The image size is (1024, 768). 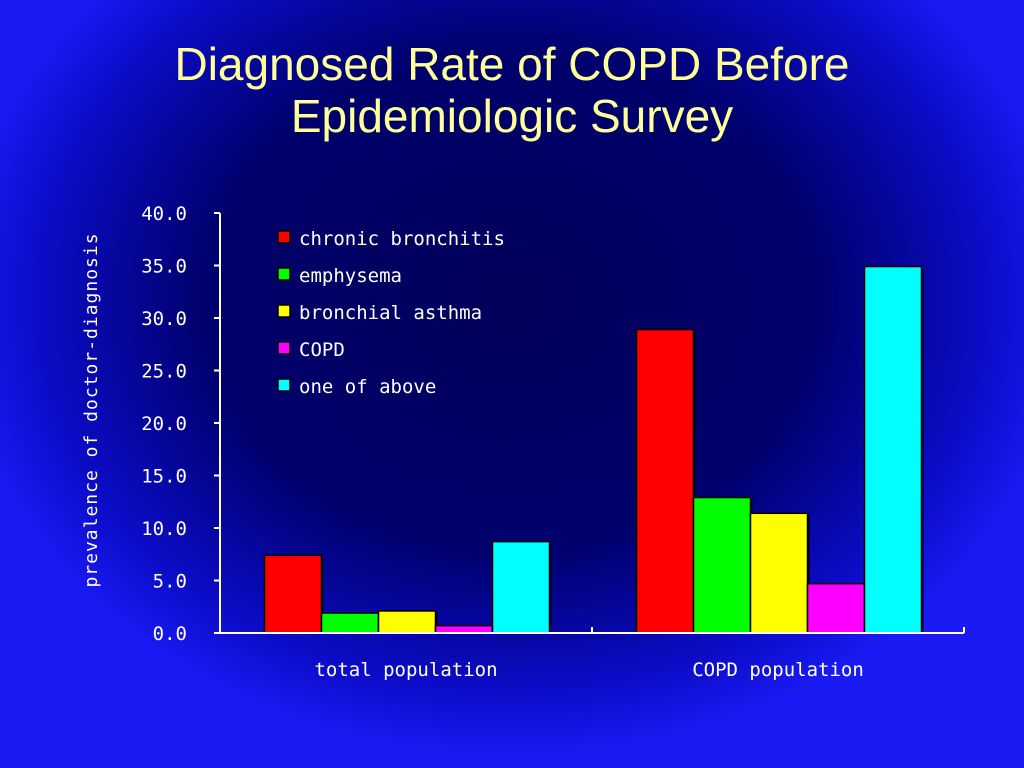 What do you see at coordinates (164, 424) in the screenshot?
I see `y-tick-label: 20.0` at bounding box center [164, 424].